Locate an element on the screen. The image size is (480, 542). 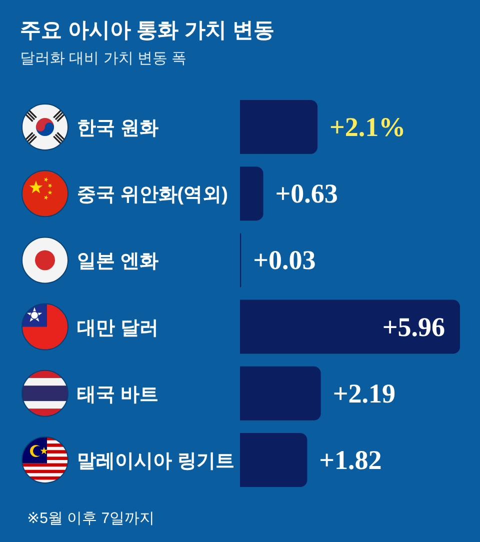
value-label: +0.63 is located at coordinates (306, 193).